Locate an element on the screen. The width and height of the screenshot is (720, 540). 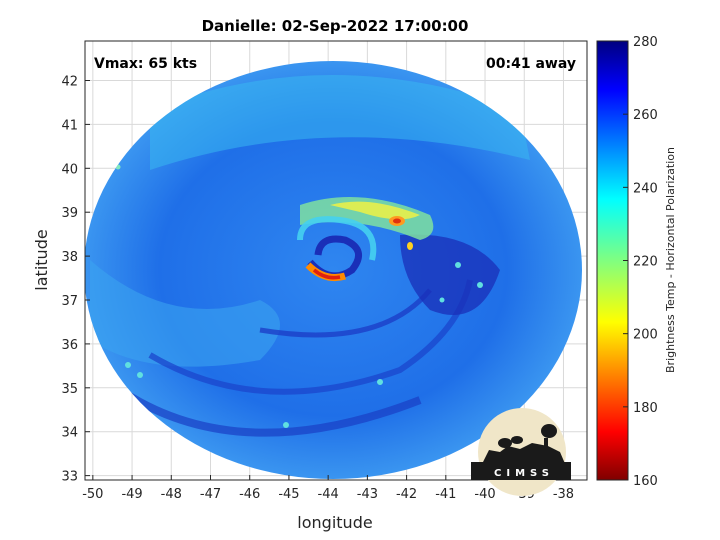
cloud-band-north is located at coordinates (340, 122).